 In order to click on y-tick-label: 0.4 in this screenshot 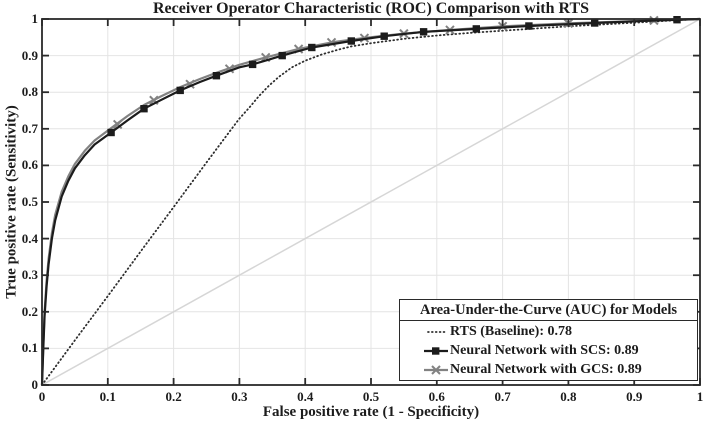, I will do `click(29, 238)`.